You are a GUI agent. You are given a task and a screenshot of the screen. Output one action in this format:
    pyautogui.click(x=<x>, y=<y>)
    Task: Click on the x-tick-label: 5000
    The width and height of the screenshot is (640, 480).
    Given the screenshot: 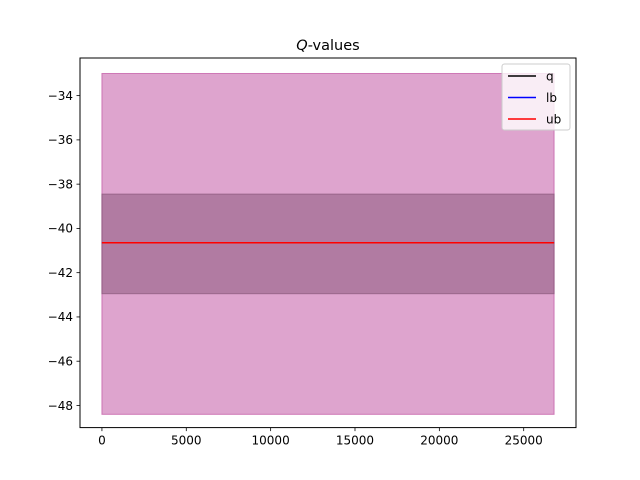 What is the action you would take?
    pyautogui.click(x=186, y=441)
    